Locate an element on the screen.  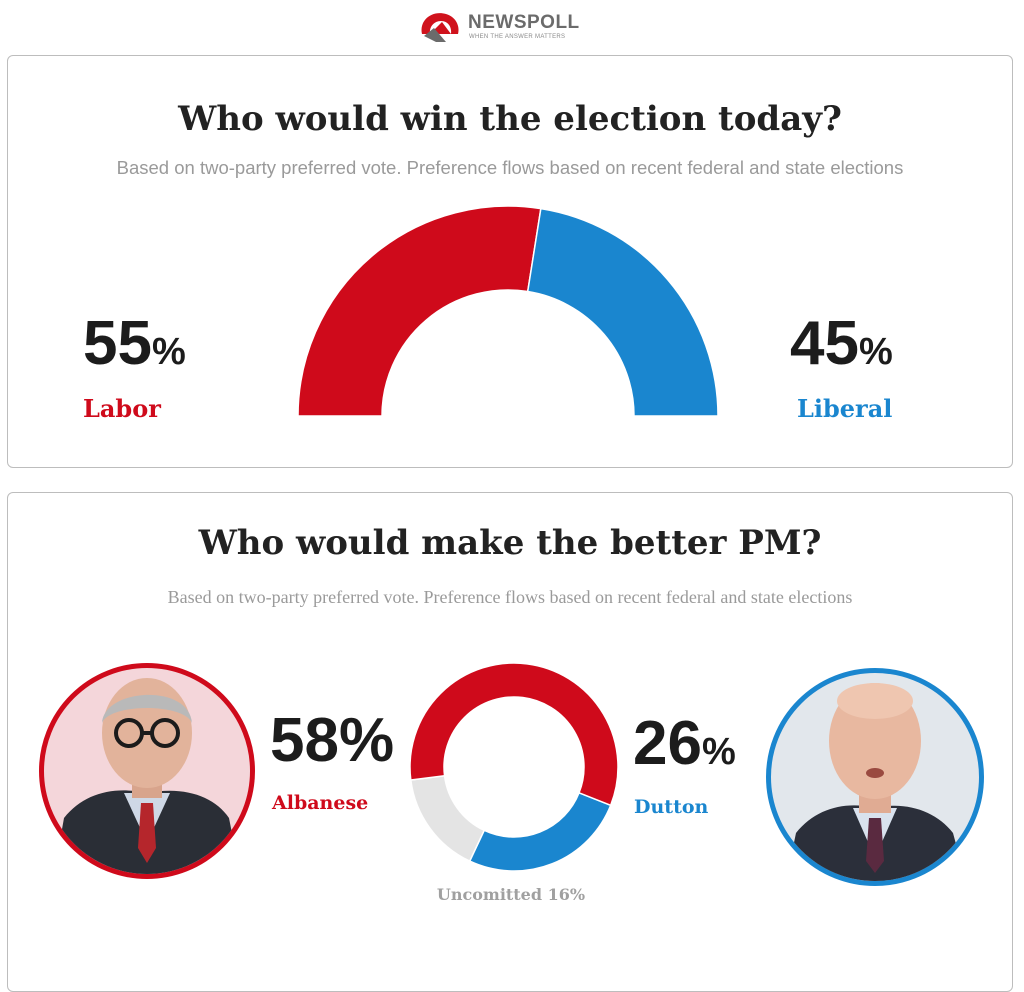
labor-label: Labor is located at coordinates (122, 408).